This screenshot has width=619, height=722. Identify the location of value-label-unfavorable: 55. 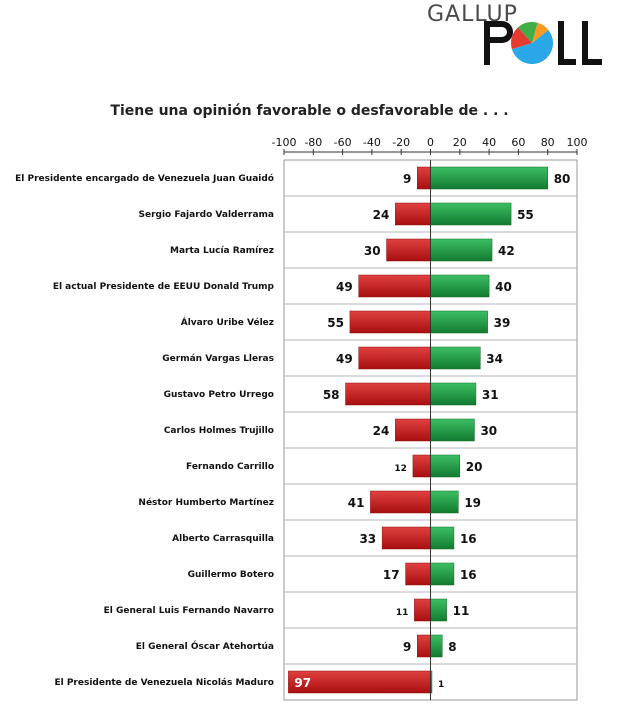
(335, 323).